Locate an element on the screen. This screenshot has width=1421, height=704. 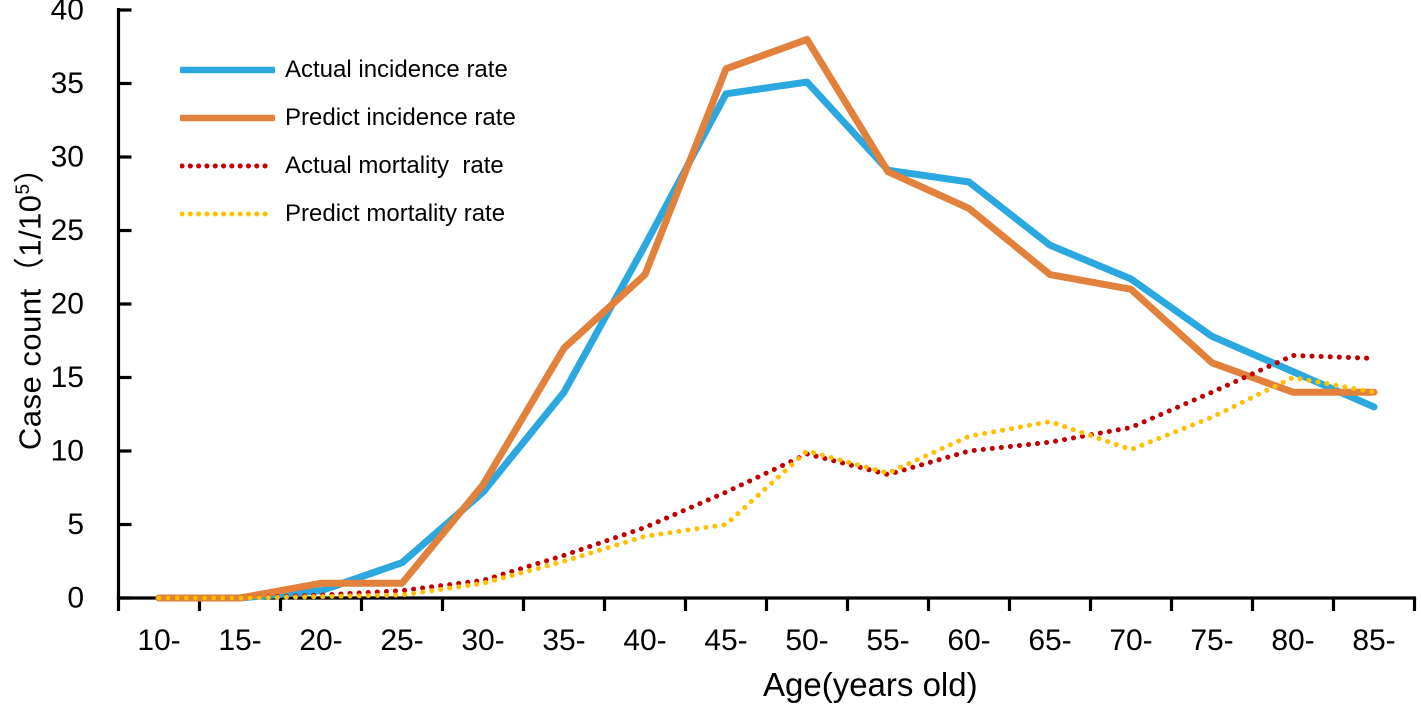
legend-label: Predict mortality rate is located at coordinates (395, 213).